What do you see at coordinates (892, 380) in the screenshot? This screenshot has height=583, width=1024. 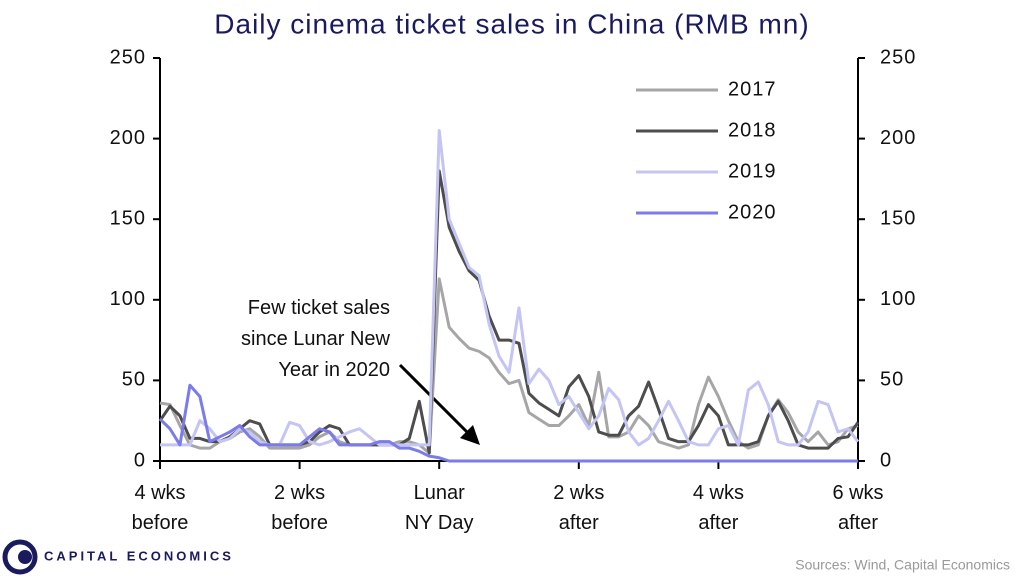 I see `y2-tick-label: 50` at bounding box center [892, 380].